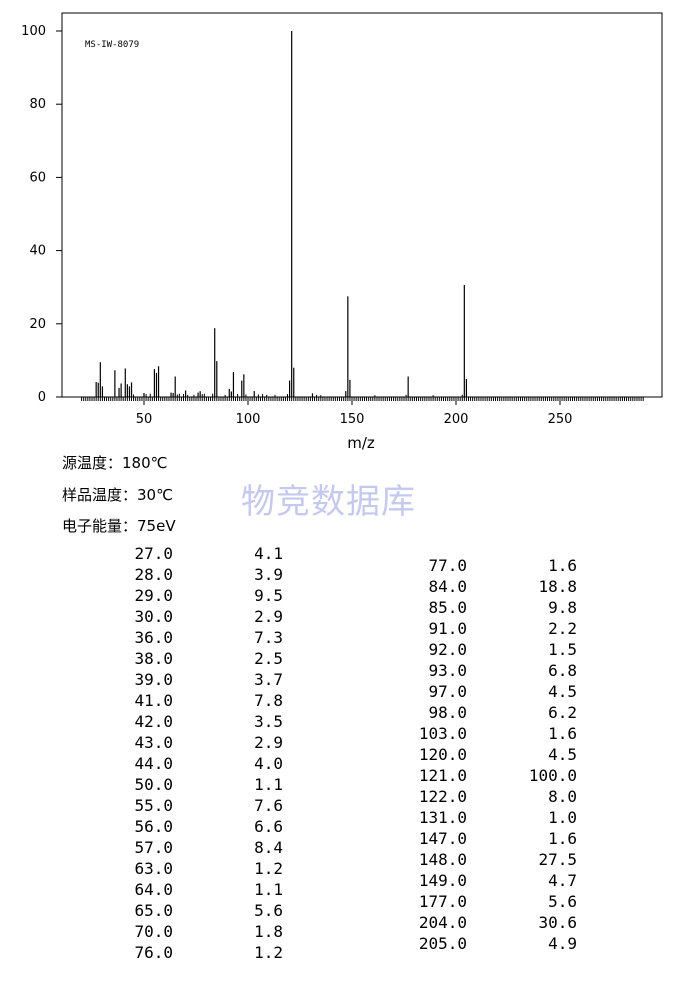  What do you see at coordinates (340, 910) in the screenshot?
I see `peak-table-row: 65.0 5.6` at bounding box center [340, 910].